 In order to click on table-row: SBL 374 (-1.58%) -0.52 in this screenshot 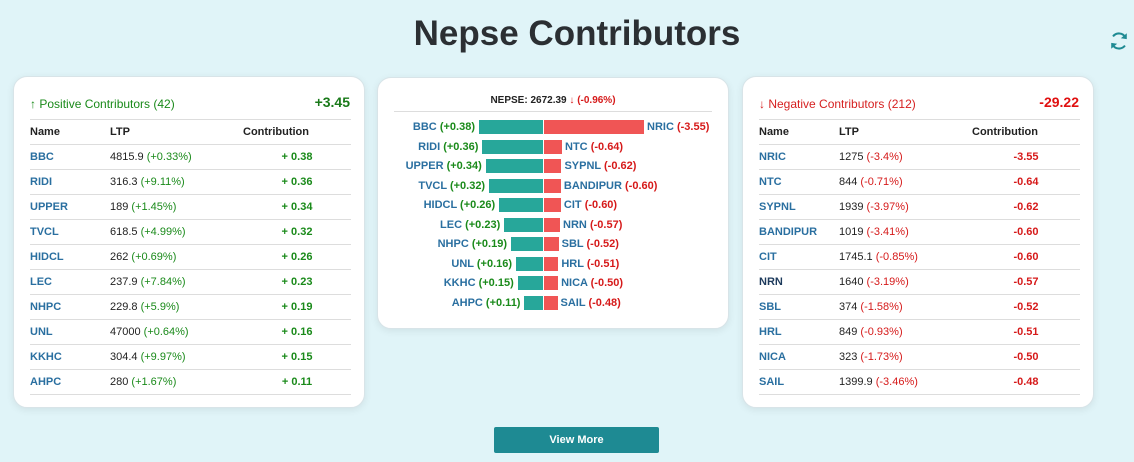, I will do `click(919, 307)`.